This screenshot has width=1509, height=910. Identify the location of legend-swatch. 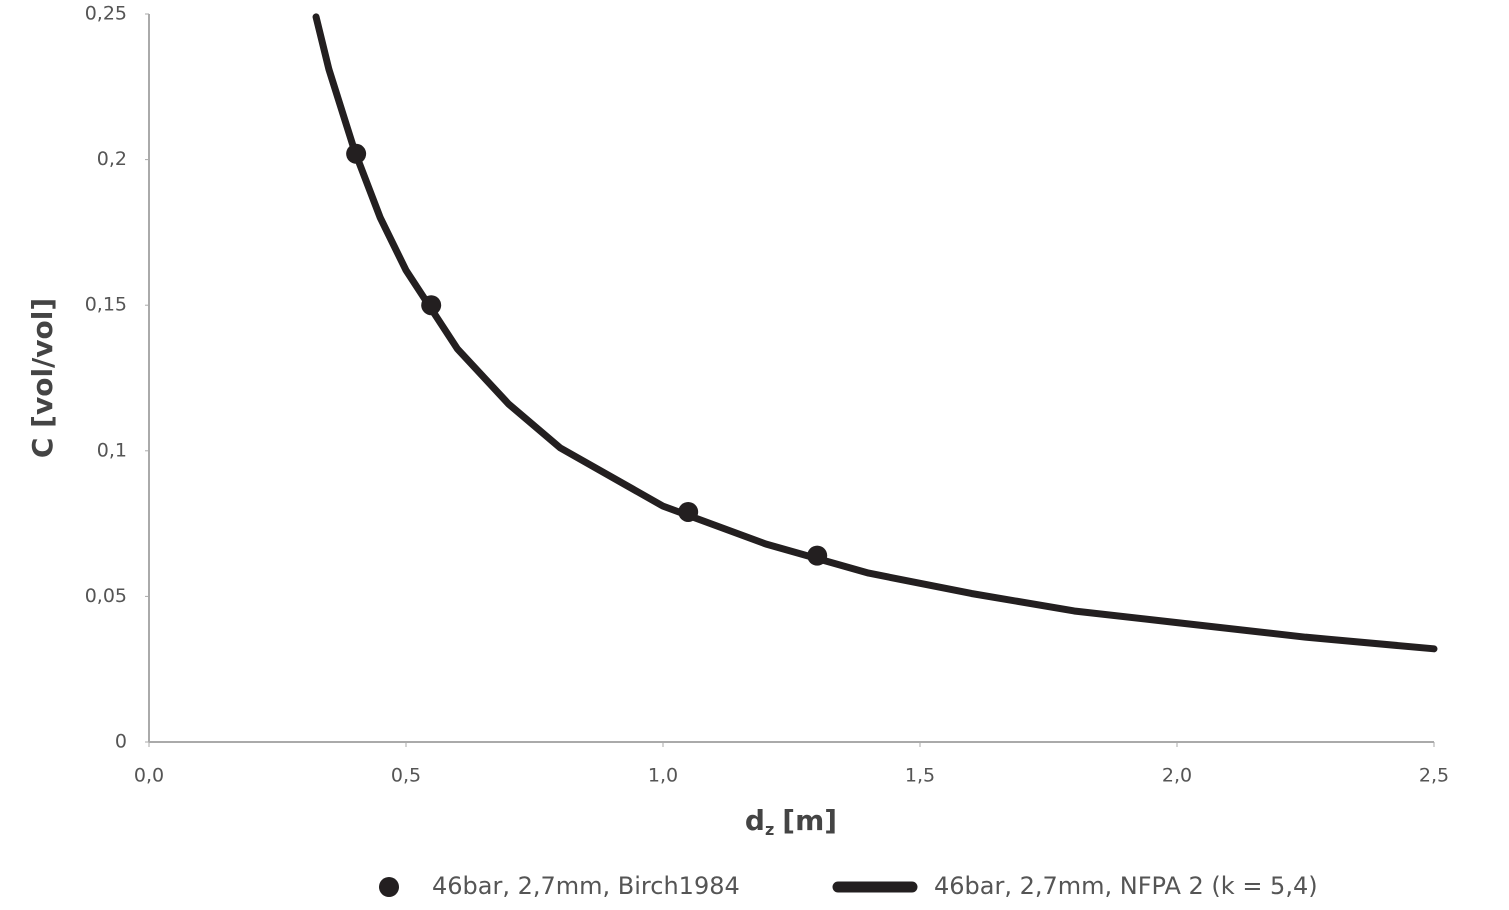
(389, 887).